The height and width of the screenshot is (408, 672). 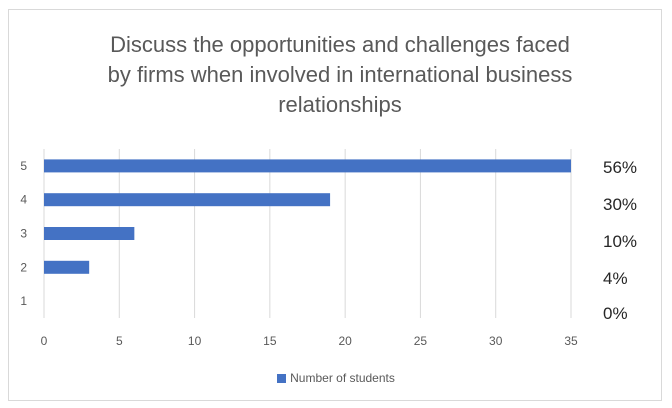 I want to click on y-tick-label: 5, so click(x=23, y=166).